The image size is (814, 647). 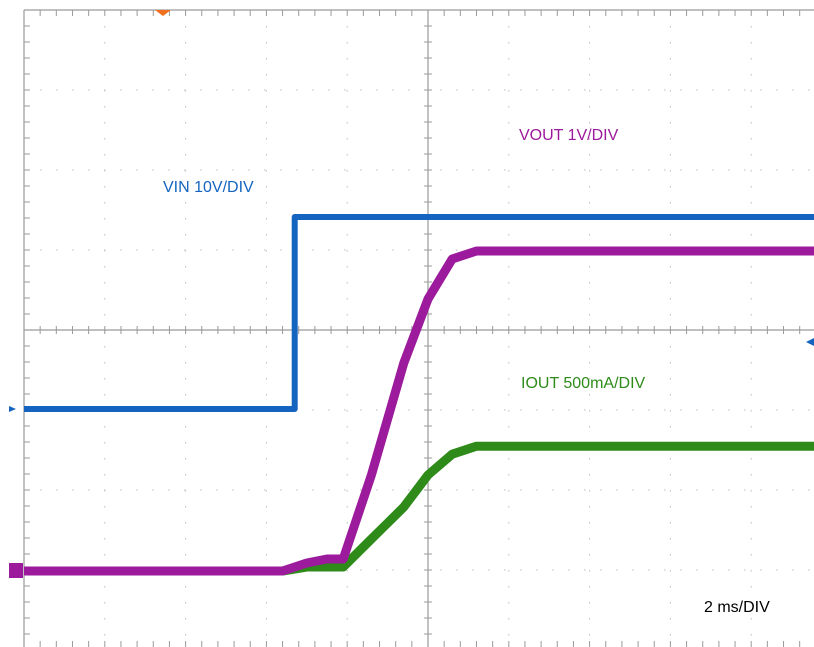 I want to click on series-label-iout: IOUT 500mA/DIV, so click(x=583, y=383).